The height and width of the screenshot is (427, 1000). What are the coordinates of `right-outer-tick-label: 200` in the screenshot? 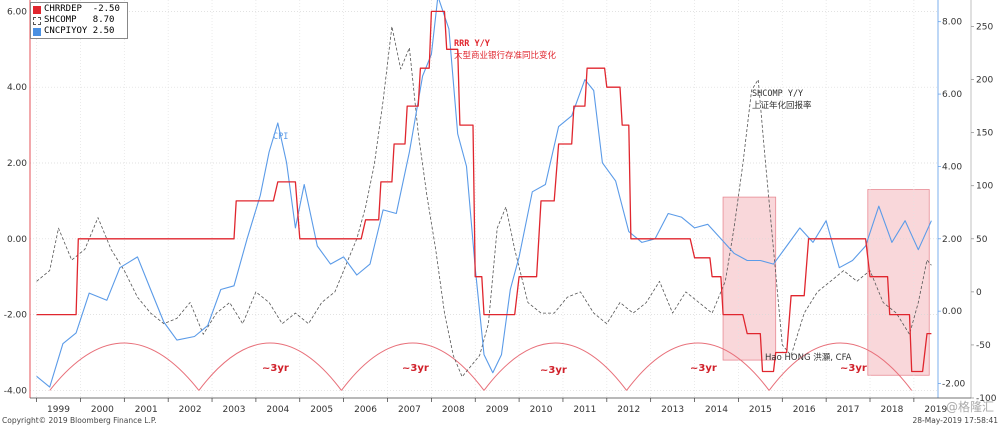 It's located at (984, 81).